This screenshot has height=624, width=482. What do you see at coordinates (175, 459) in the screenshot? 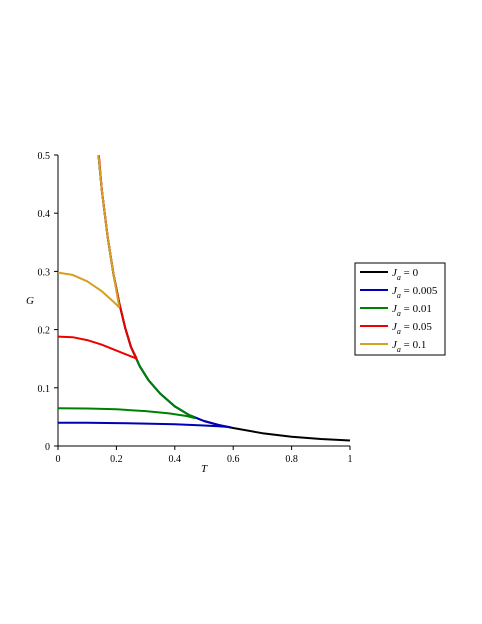
I see `x-tick-label: 0.4` at bounding box center [175, 459].